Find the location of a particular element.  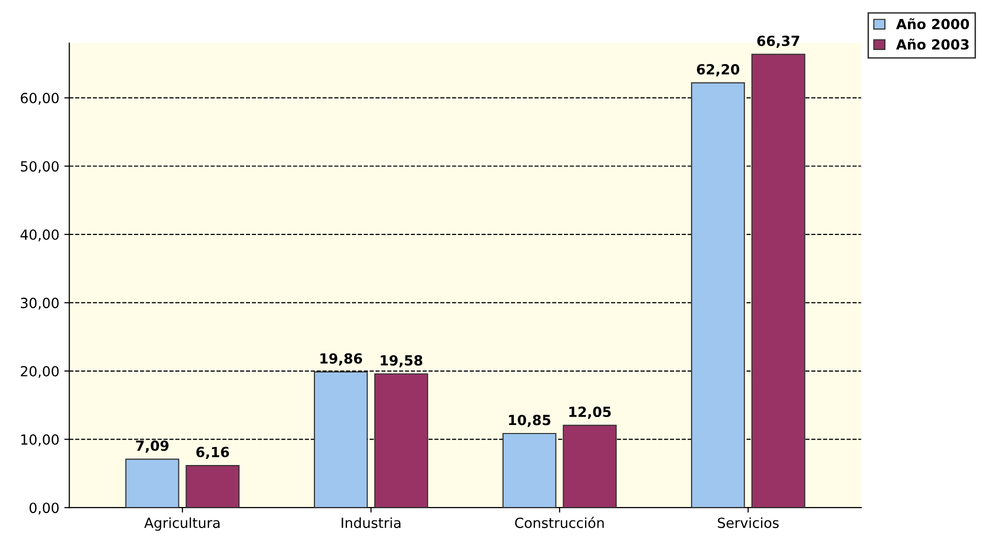

x-tick-label: Construcción is located at coordinates (559, 522).